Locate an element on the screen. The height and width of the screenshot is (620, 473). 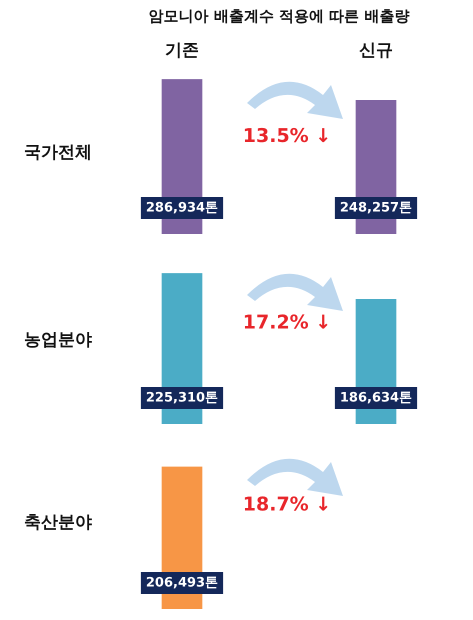
annotation: 17.2% ↓ is located at coordinates (287, 323).